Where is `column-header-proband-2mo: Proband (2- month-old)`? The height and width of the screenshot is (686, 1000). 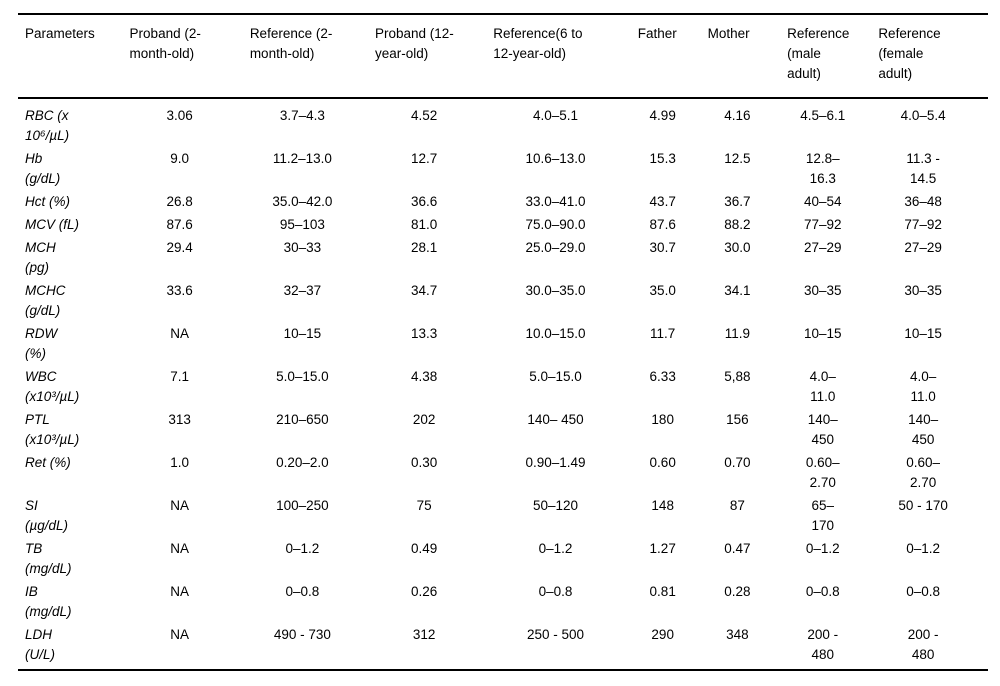 column-header-proband-2mo: Proband (2- month-old) is located at coordinates (189, 56).